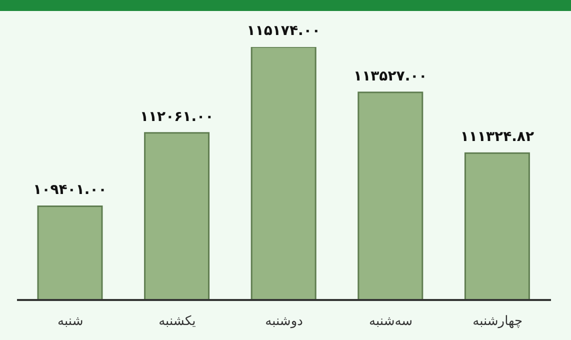 The height and width of the screenshot is (340, 571). I want to click on x-tick-label: یکشنبه, so click(177, 322).